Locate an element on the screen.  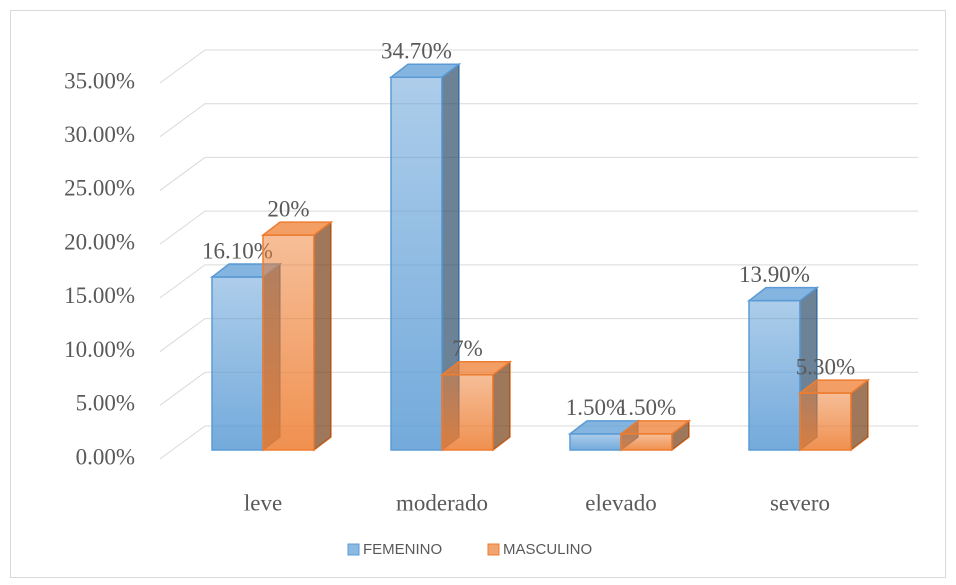
x-tick-label: elevado is located at coordinates (621, 502).